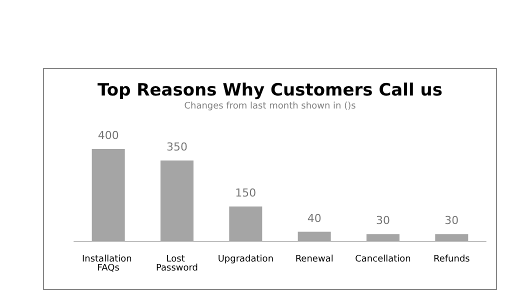  I want to click on x-tick-label: Renewal, so click(314, 259).